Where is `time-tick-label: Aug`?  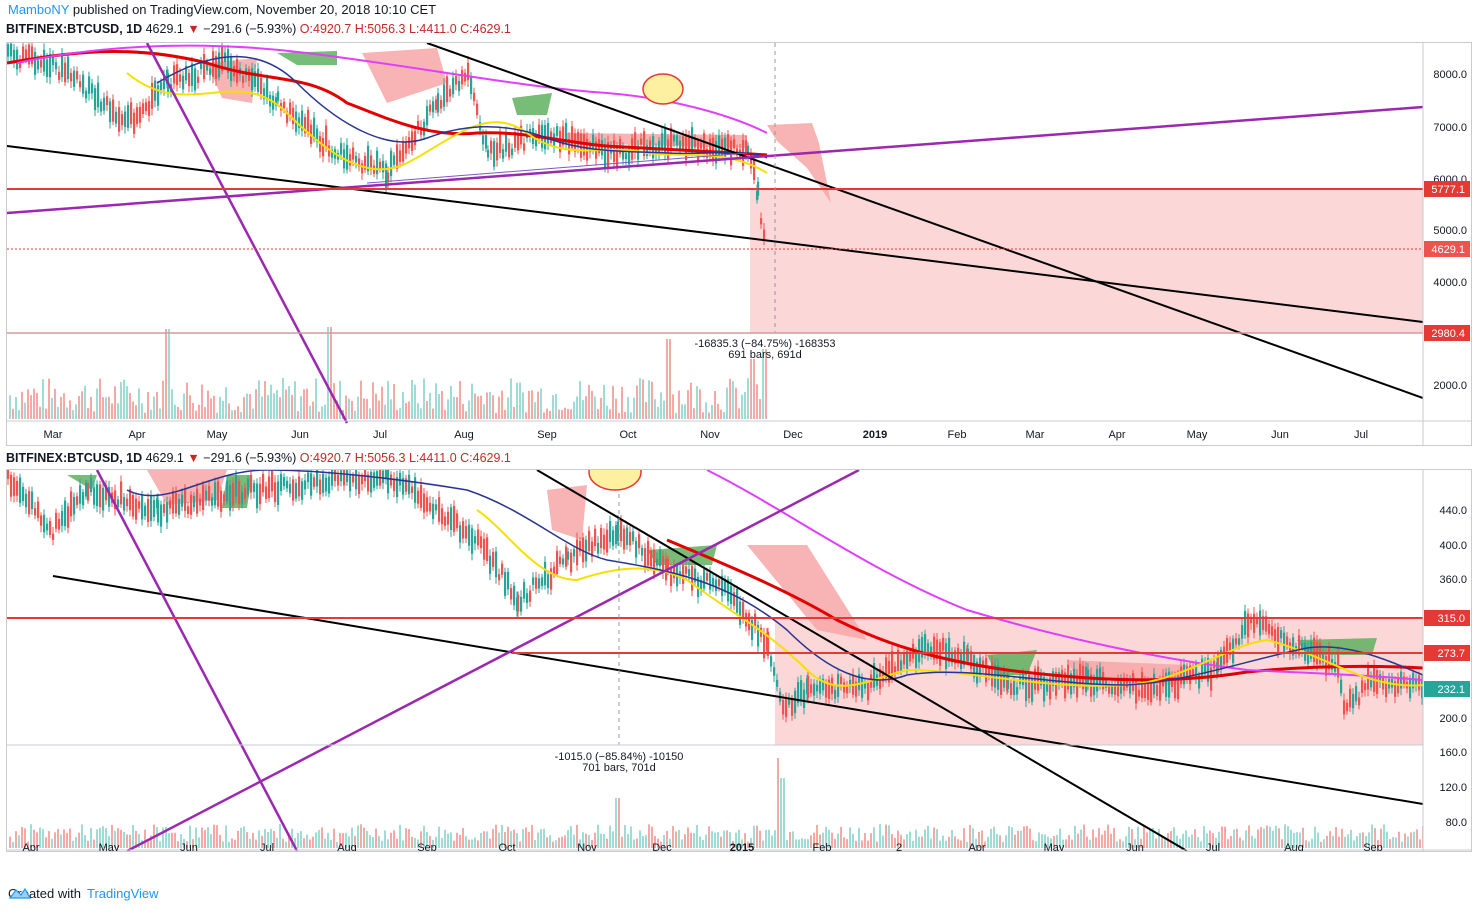
time-tick-label: Aug is located at coordinates (1294, 846).